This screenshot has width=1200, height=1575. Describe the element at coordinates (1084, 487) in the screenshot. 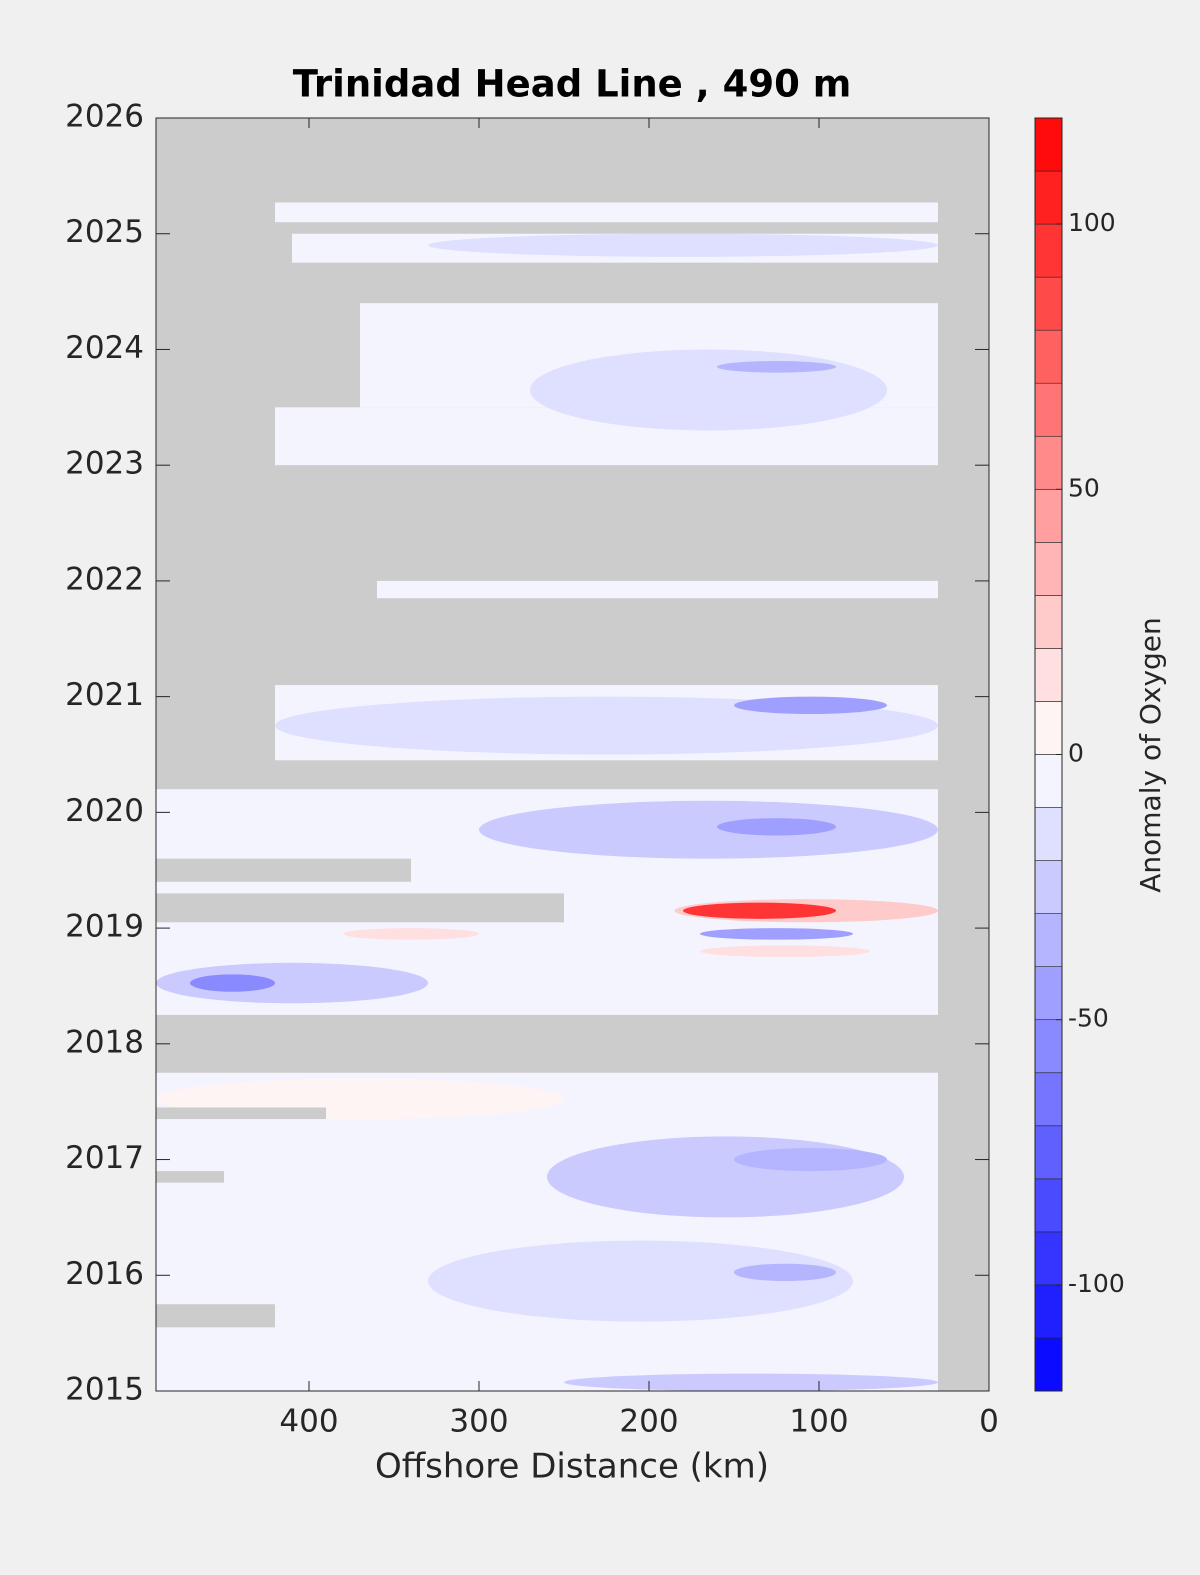

I see `colorbar-tick-label: 50` at that location.